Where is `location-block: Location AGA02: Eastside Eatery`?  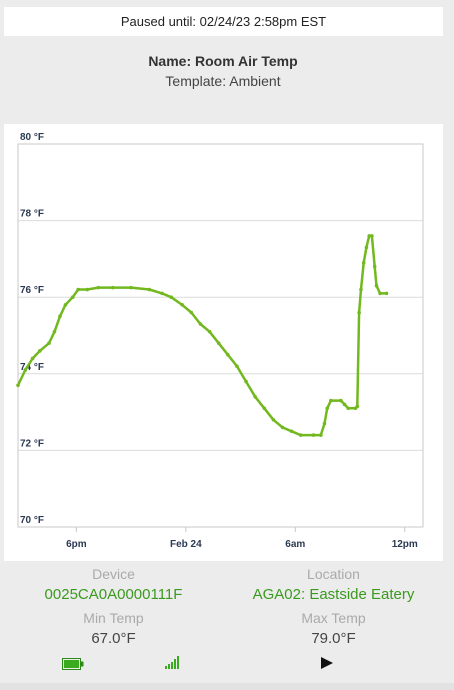
location-block: Location AGA02: Eastside Eatery is located at coordinates (333, 584).